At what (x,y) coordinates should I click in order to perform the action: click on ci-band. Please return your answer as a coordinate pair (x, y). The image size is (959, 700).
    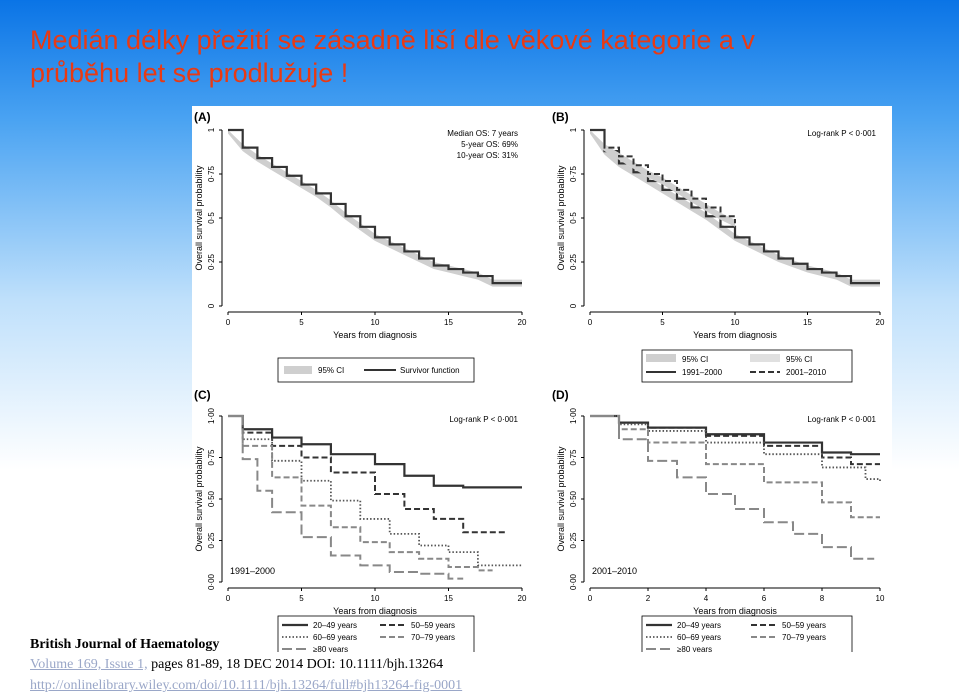
    Looking at the image, I should click on (735, 208).